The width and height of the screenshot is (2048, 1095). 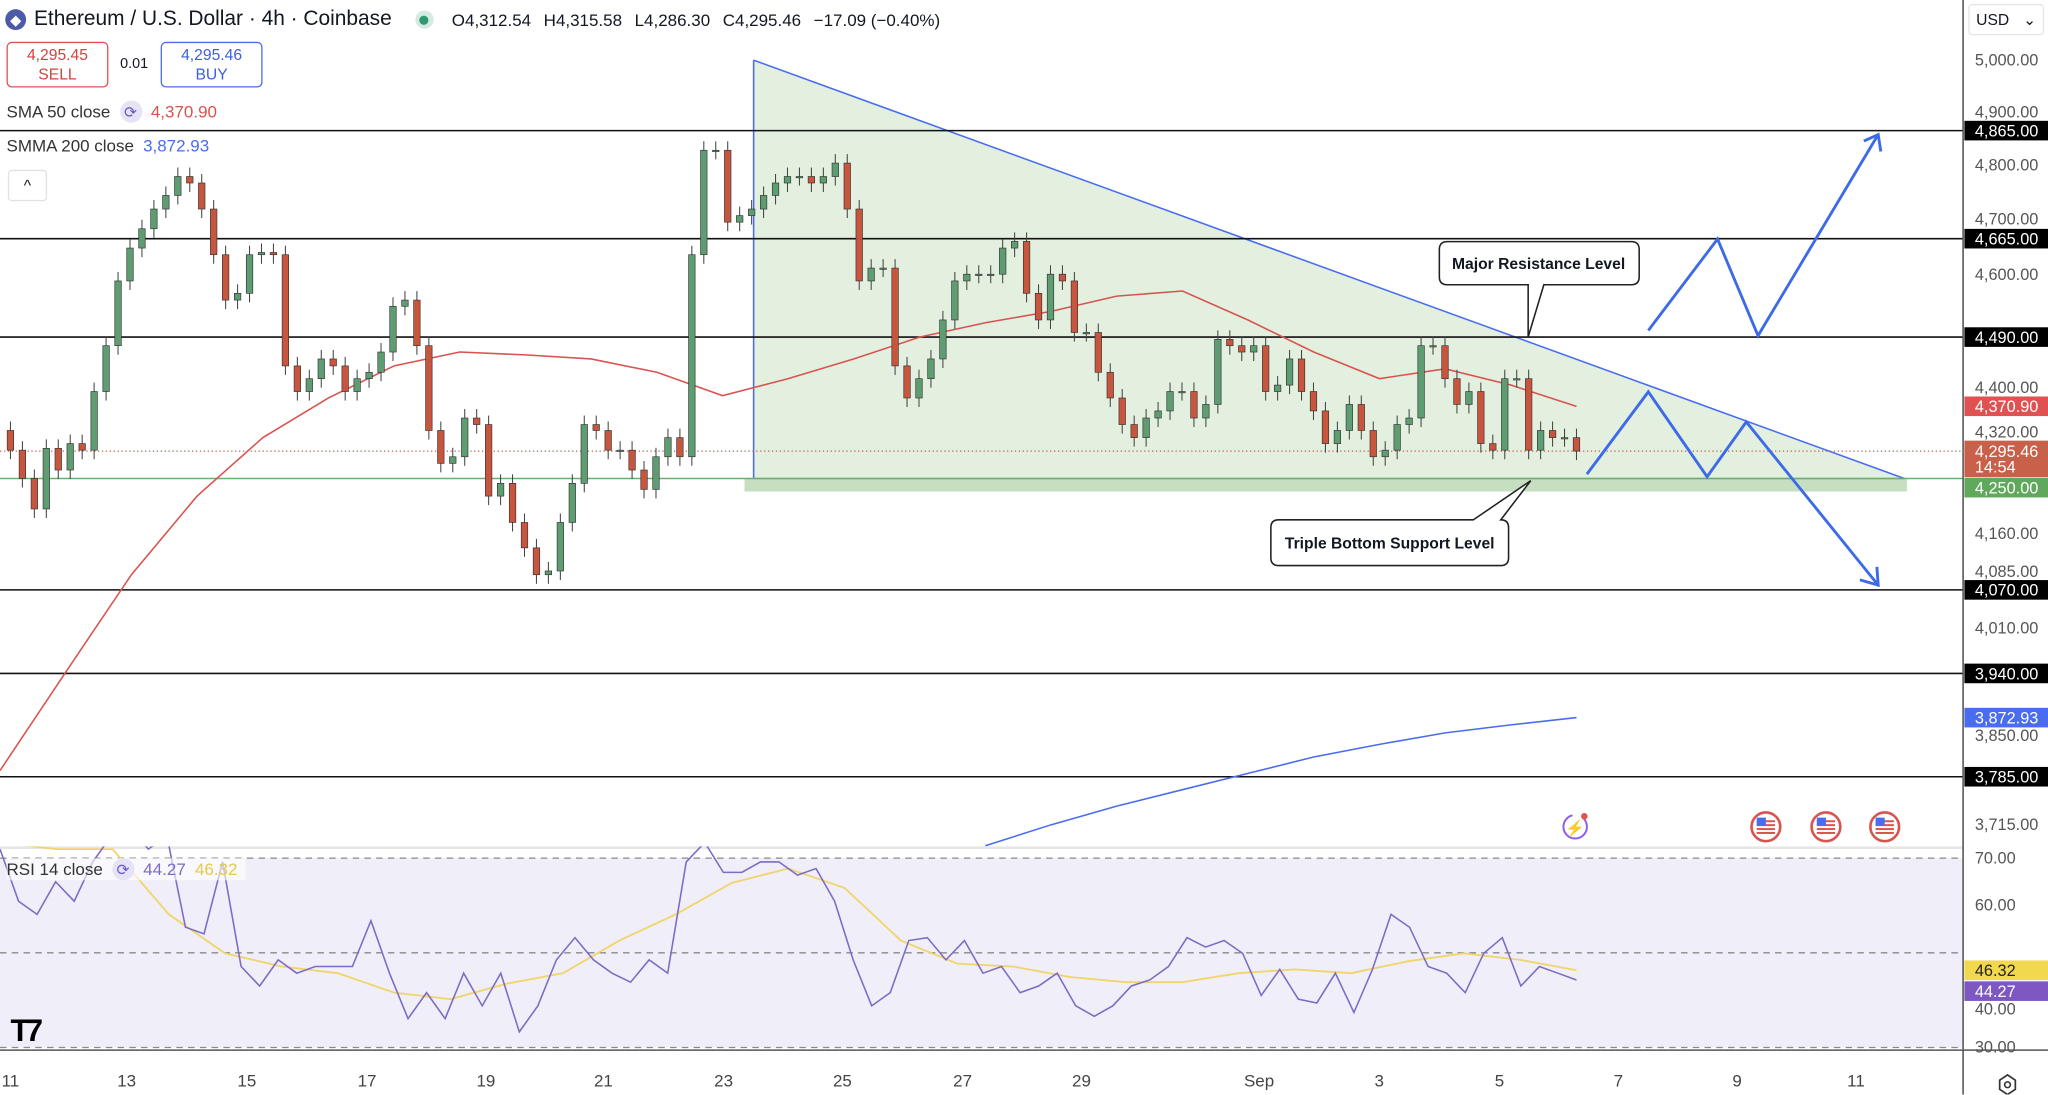 What do you see at coordinates (57, 64) in the screenshot?
I see `sell-button: 4,295.45 SELL` at bounding box center [57, 64].